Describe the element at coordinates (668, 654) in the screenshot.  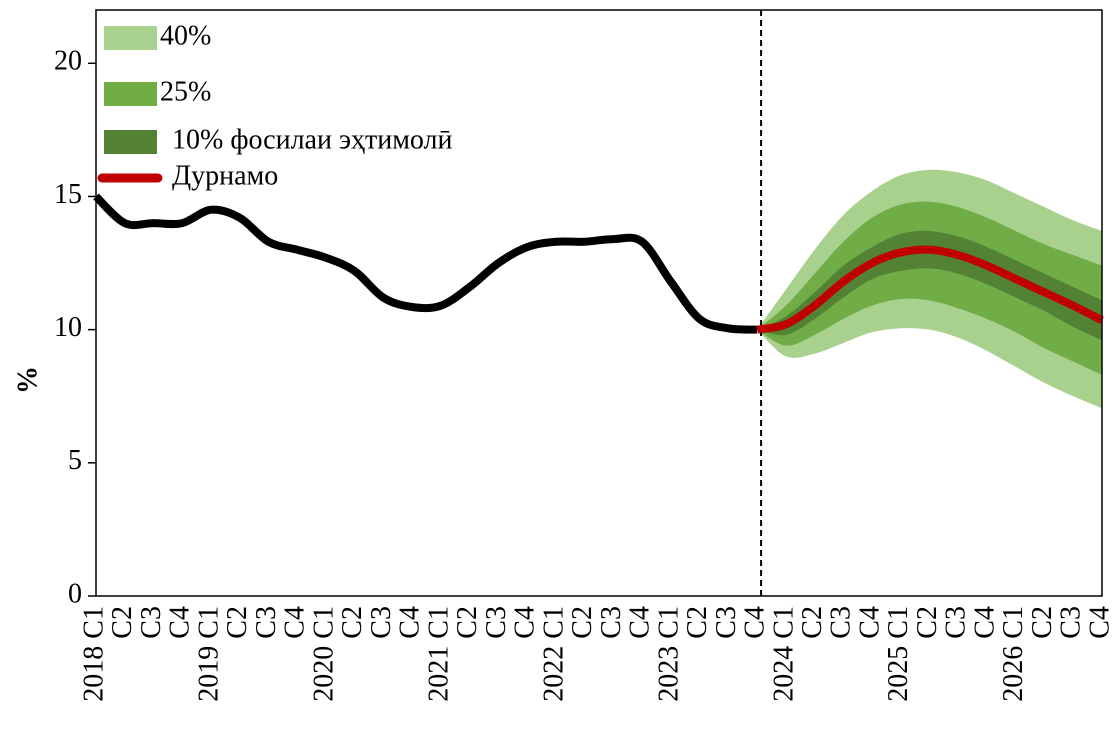
I see `x-tick-label: 2023 C1` at that location.